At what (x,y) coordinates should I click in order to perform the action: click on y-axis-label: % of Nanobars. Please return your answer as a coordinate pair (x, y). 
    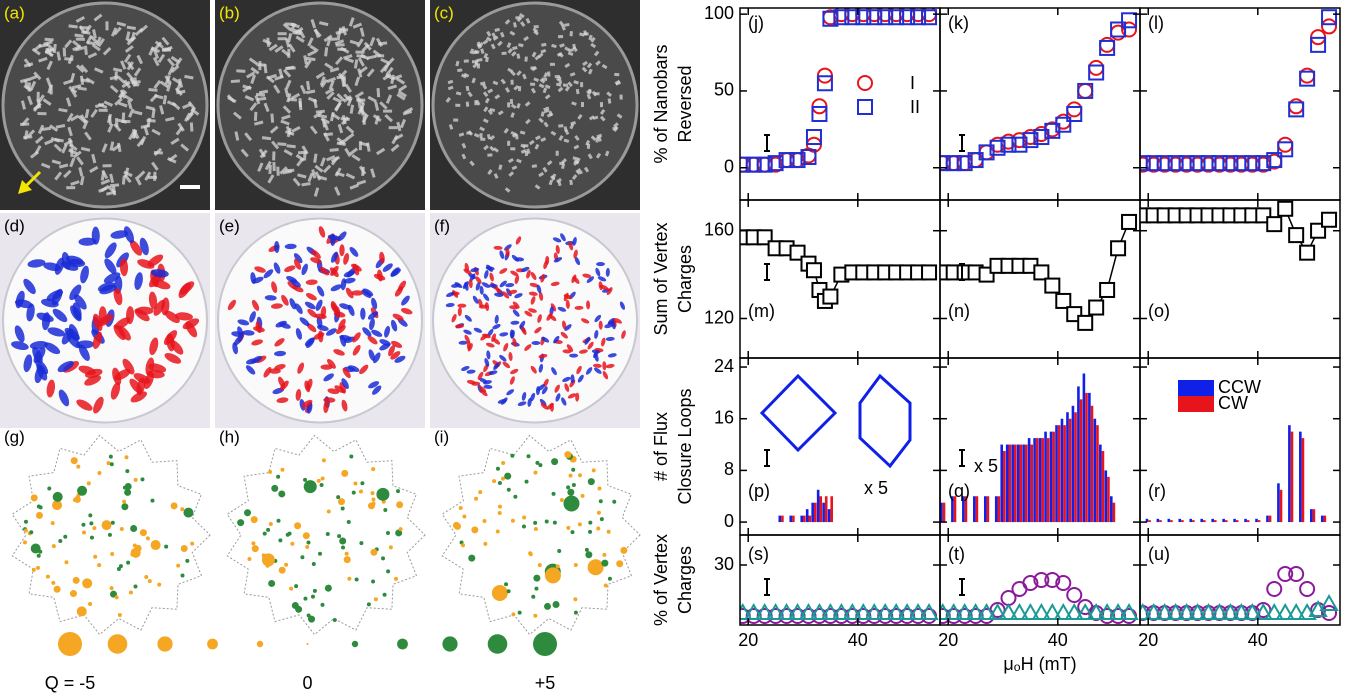
    Looking at the image, I should click on (661, 103).